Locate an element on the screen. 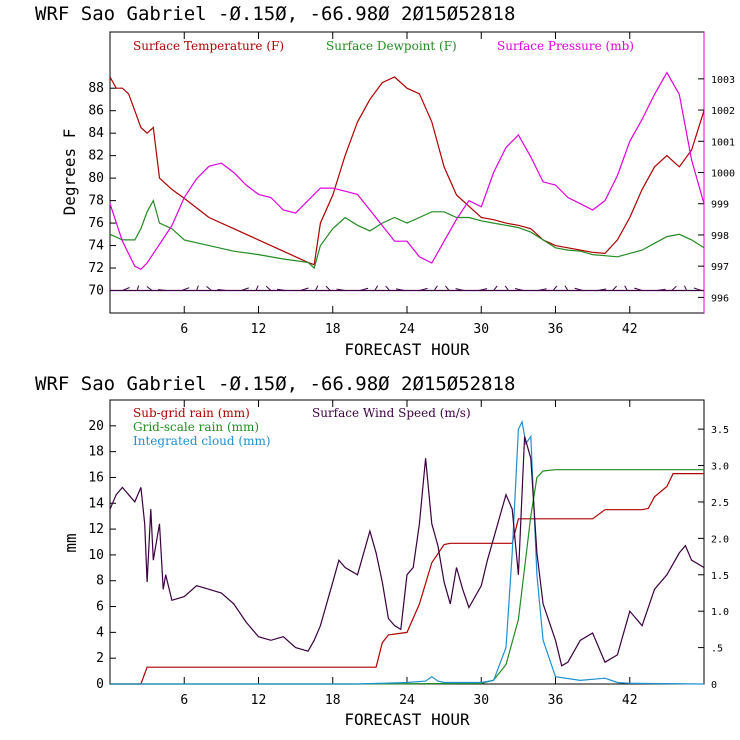 The height and width of the screenshot is (740, 740). y-tick-label: 84 is located at coordinates (96, 133).